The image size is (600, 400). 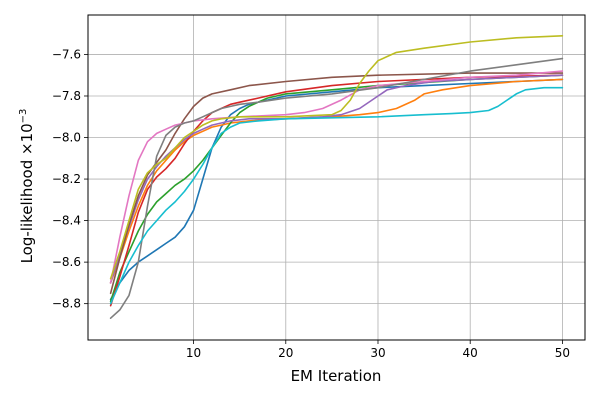 What do you see at coordinates (66, 262) in the screenshot?
I see `y-tick-label: −8.6` at bounding box center [66, 262].